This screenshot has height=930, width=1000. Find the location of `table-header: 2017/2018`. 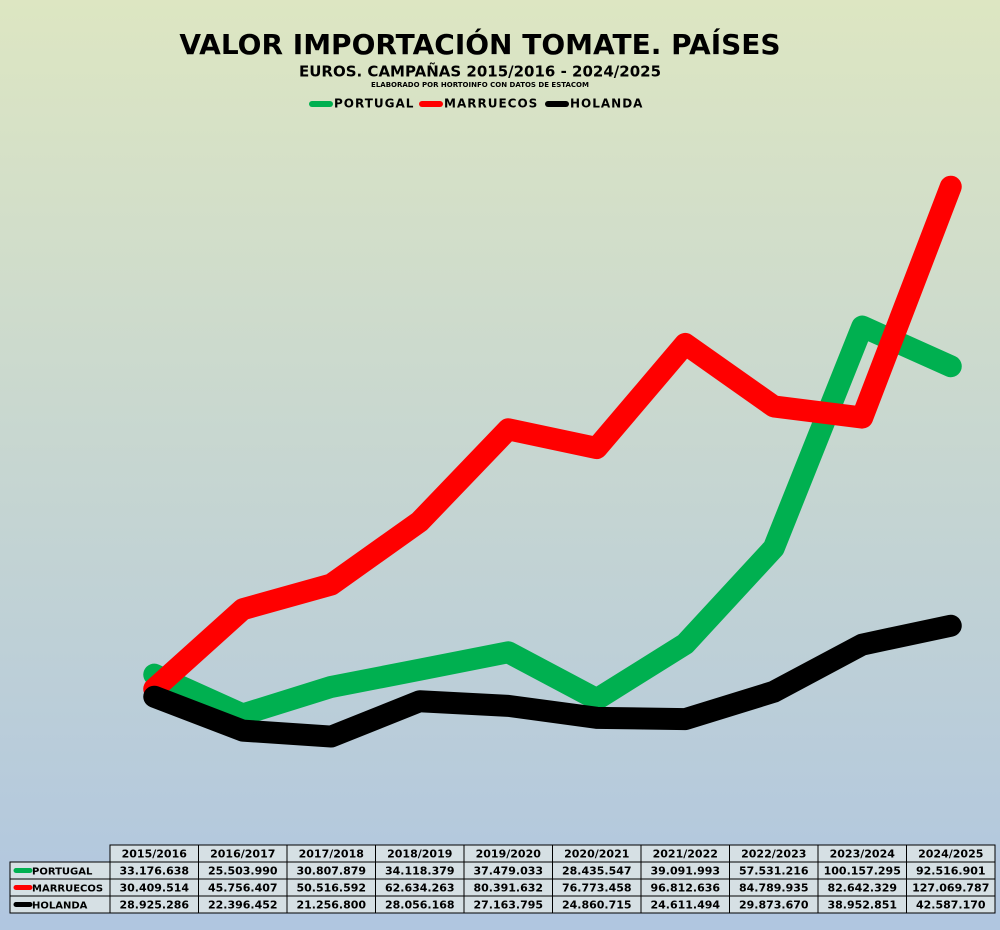

table-header: 2017/2018 is located at coordinates (331, 854).